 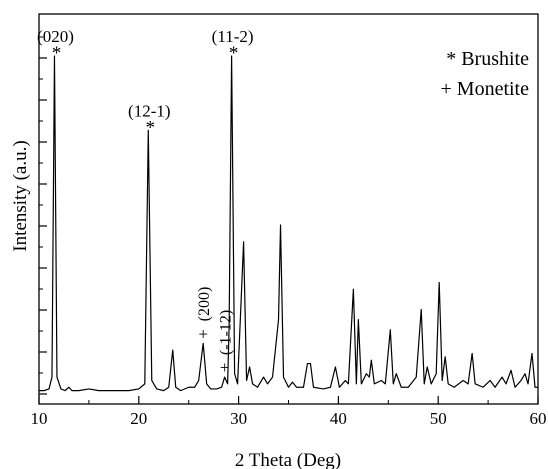 What do you see at coordinates (43, 215) in the screenshot?
I see `y-axis-ticks` at bounding box center [43, 215].